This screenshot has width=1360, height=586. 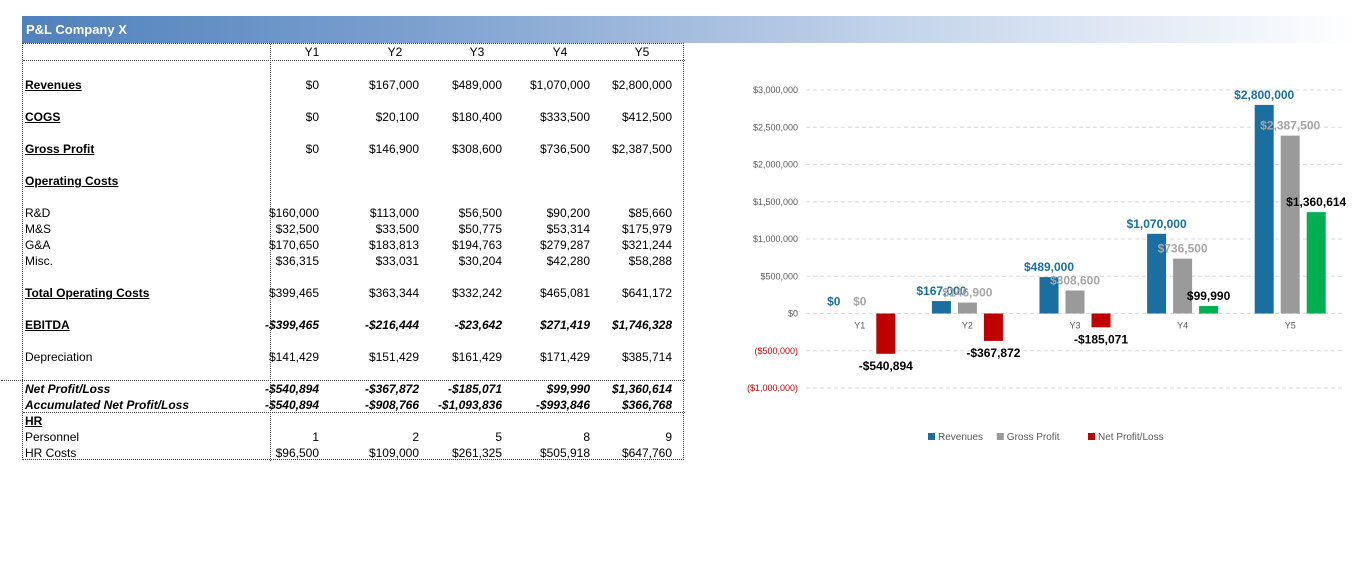 I want to click on value-cell: $332,242, so click(x=476, y=293).